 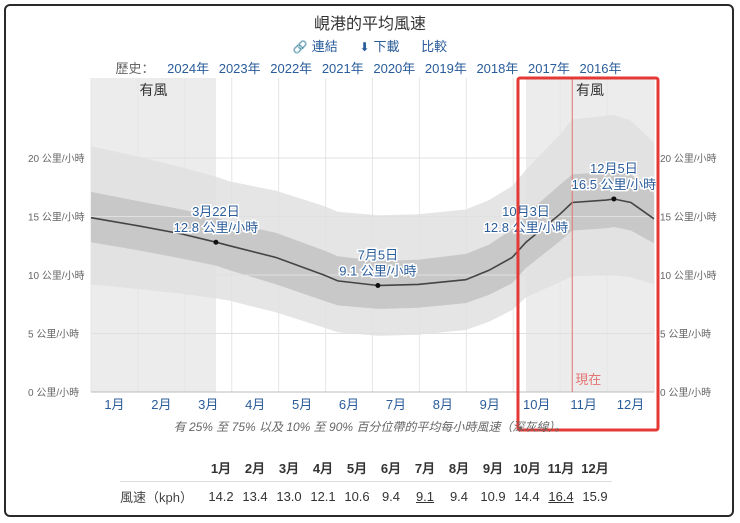 I want to click on summary-month: 5月, so click(x=357, y=468).